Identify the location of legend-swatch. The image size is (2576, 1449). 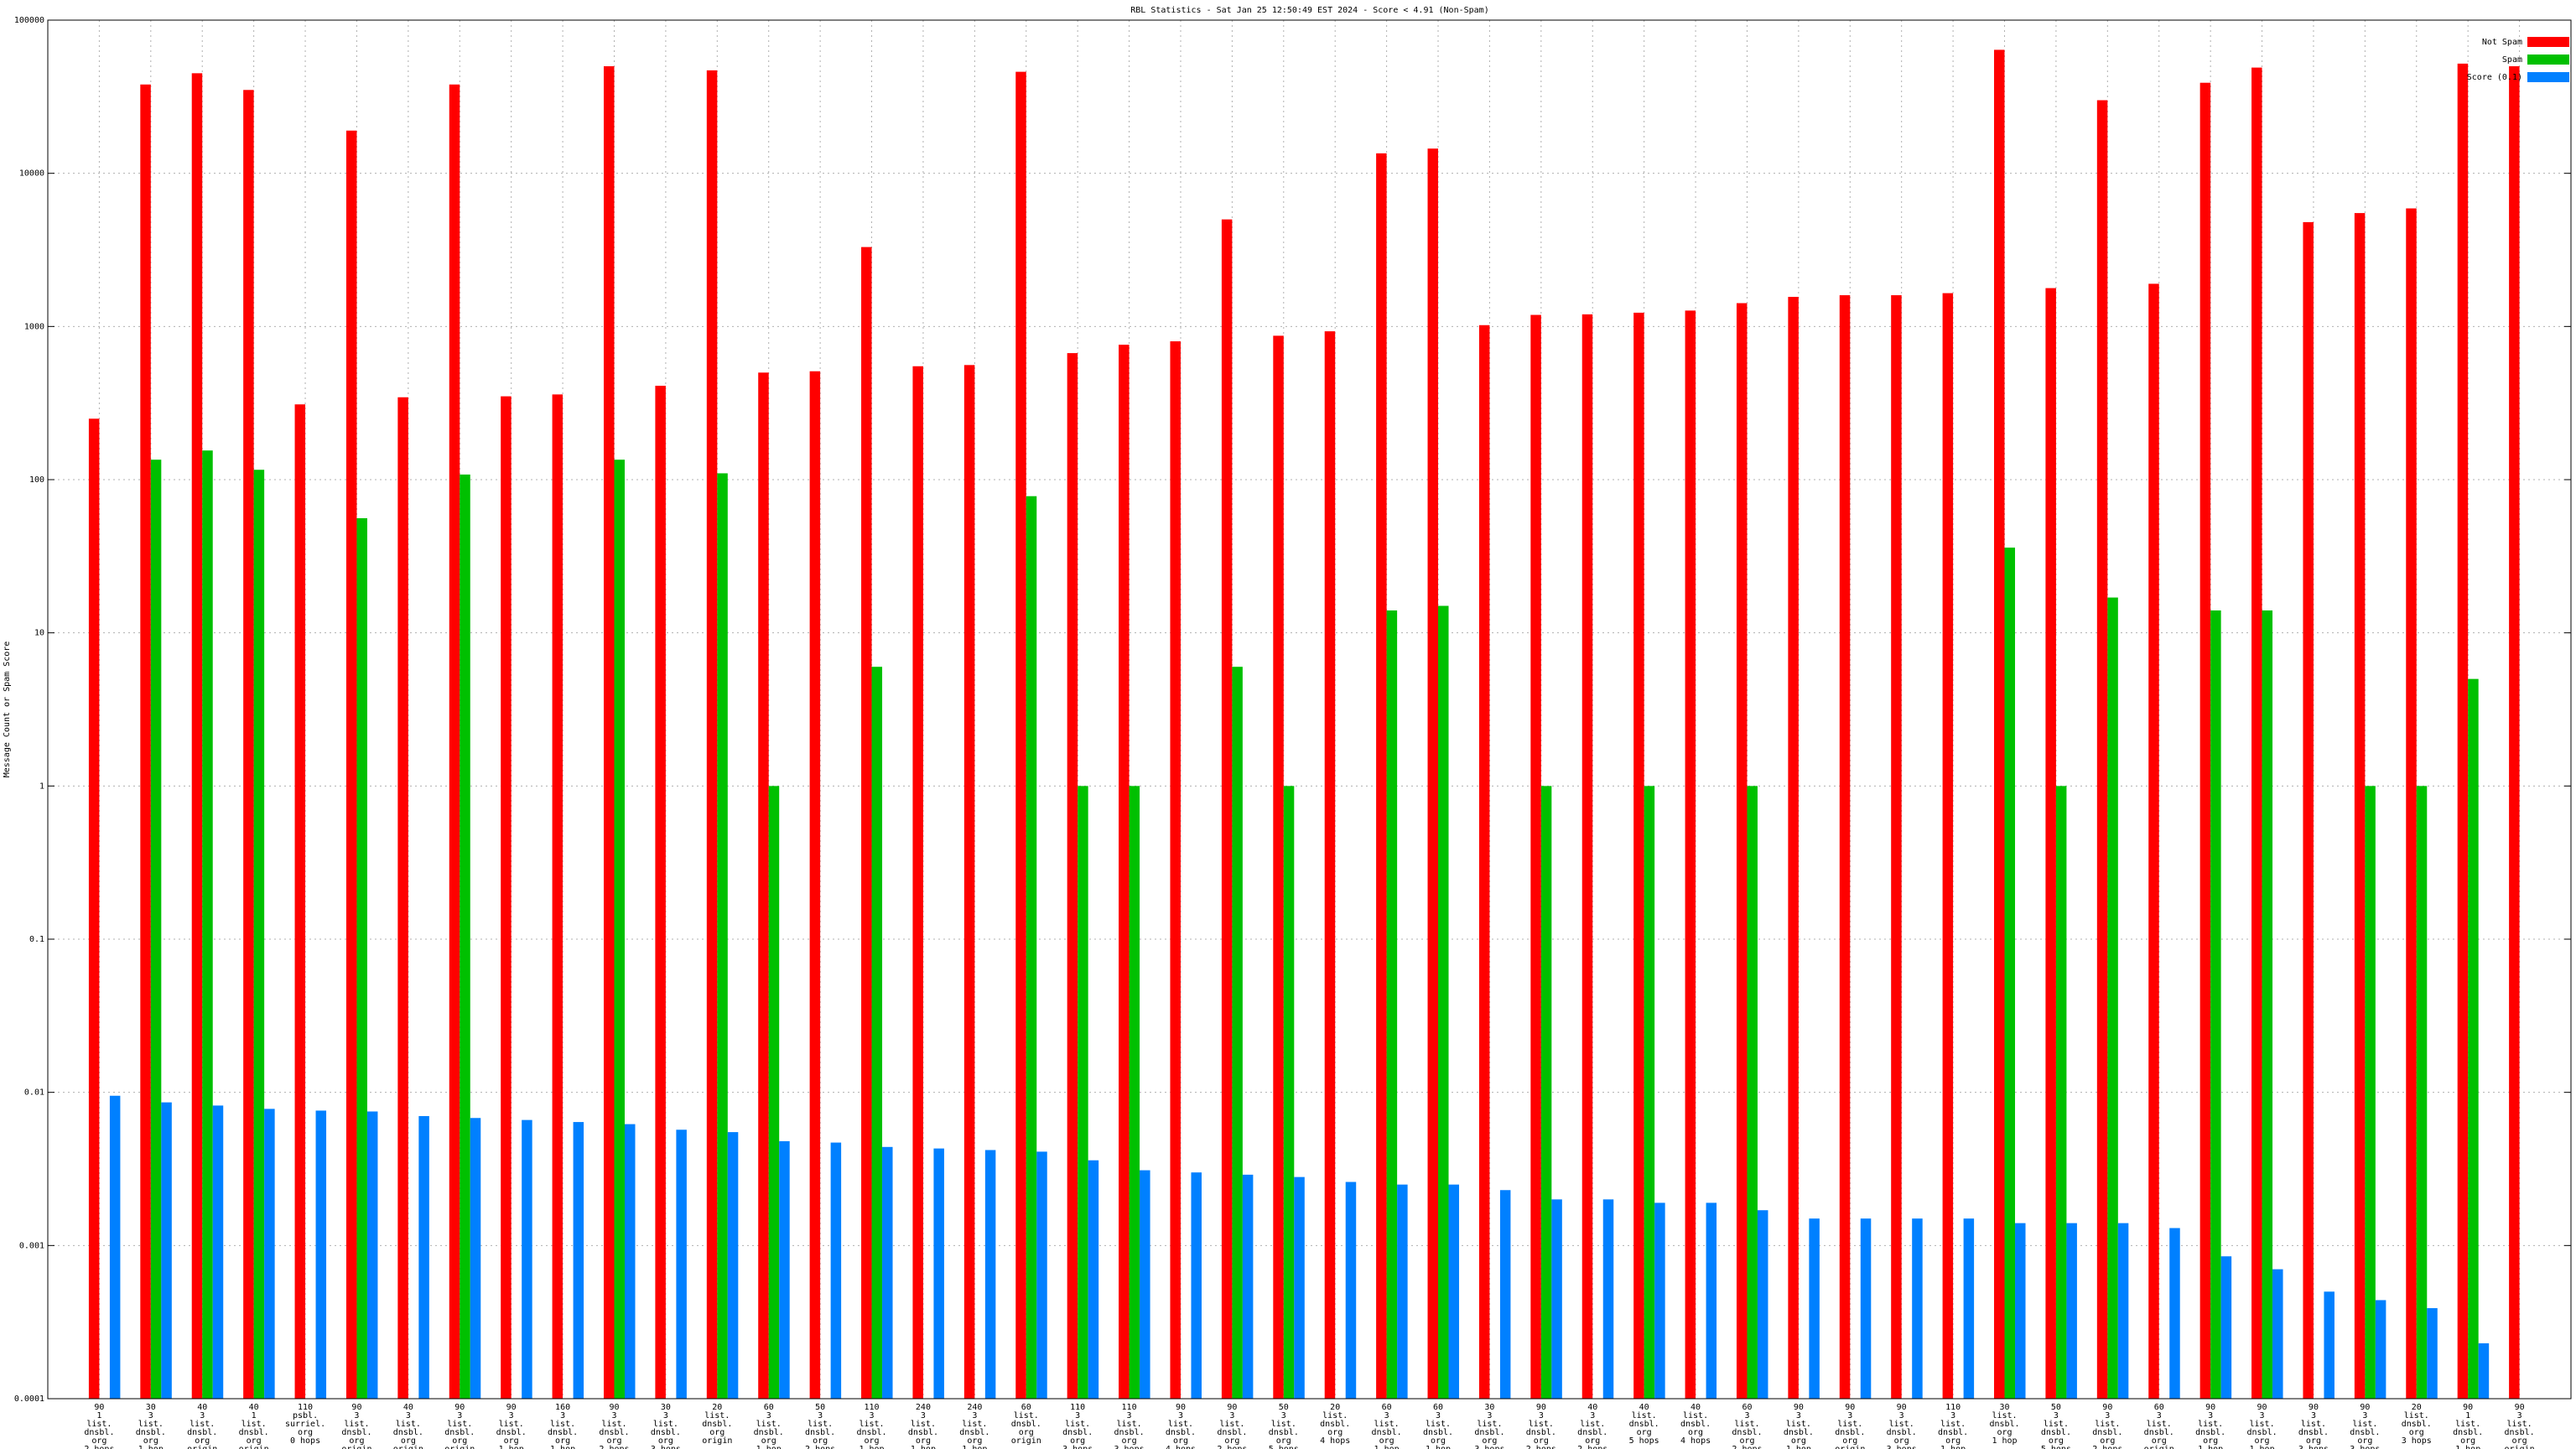
(2548, 60).